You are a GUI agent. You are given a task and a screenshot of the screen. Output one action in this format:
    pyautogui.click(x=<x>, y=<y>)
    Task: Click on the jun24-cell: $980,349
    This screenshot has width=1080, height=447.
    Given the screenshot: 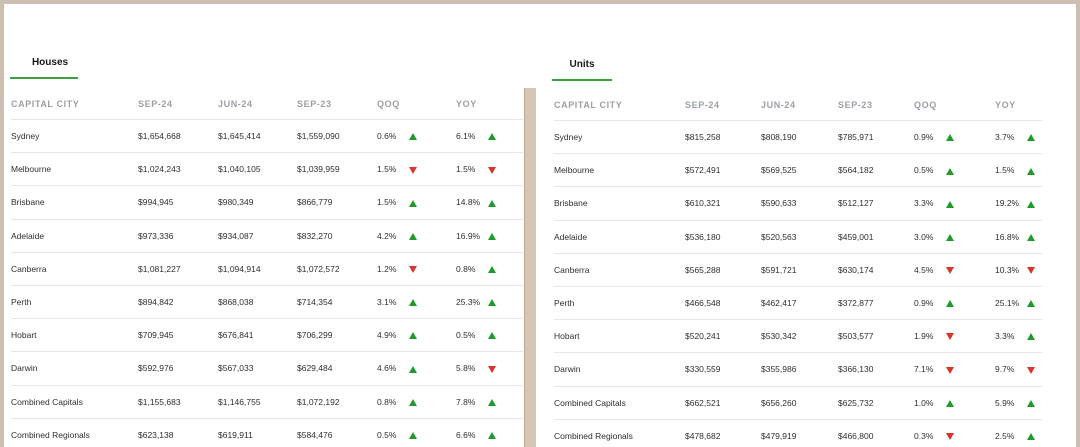 What is the action you would take?
    pyautogui.click(x=257, y=202)
    